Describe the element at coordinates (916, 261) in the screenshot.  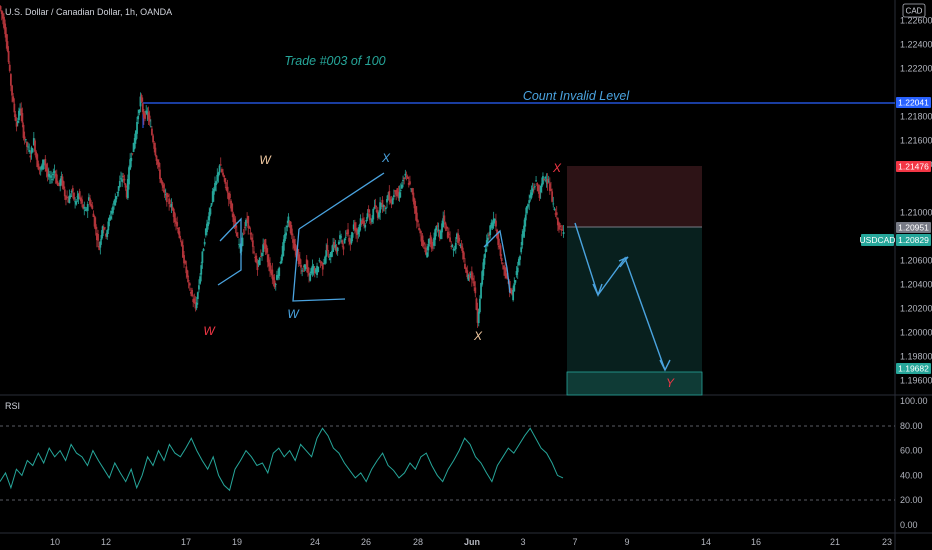
I see `price-tick-label: 1.20600` at that location.